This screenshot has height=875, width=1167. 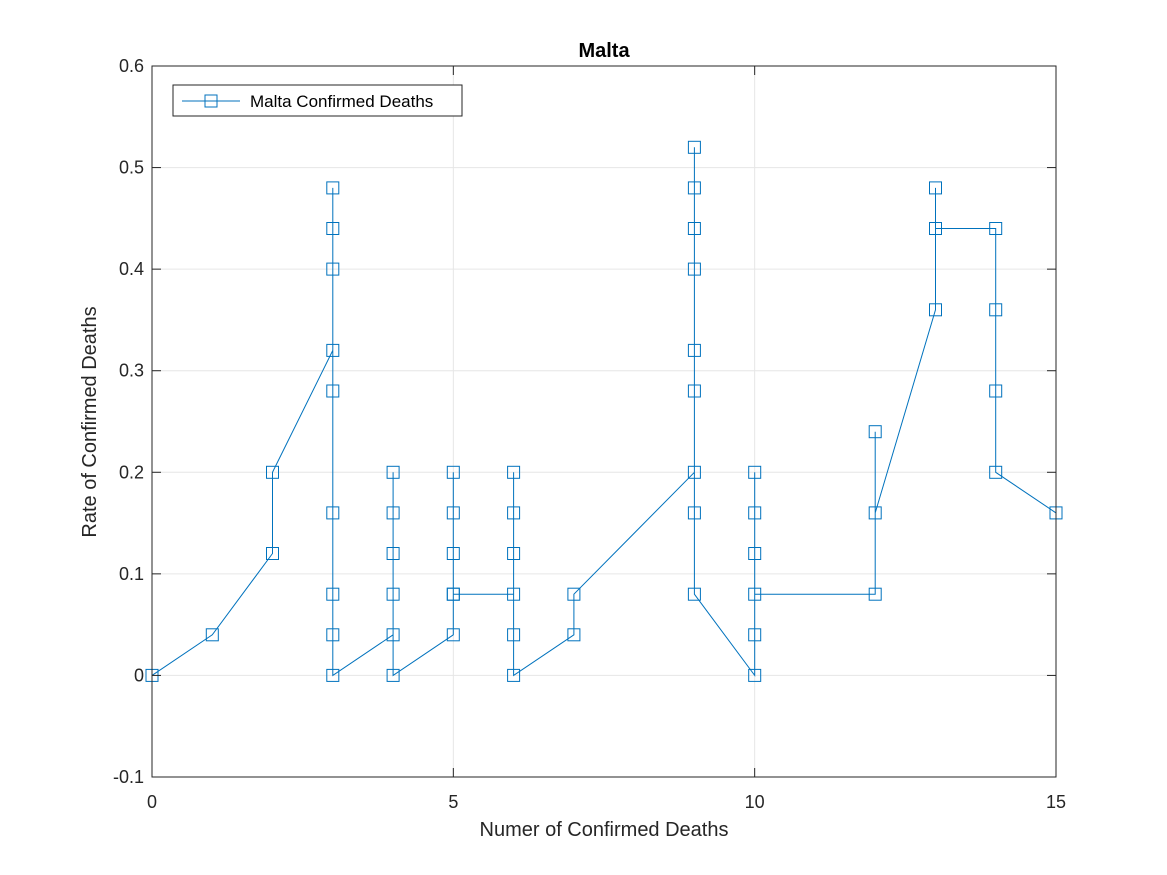 I want to click on legend-marker, so click(x=211, y=101).